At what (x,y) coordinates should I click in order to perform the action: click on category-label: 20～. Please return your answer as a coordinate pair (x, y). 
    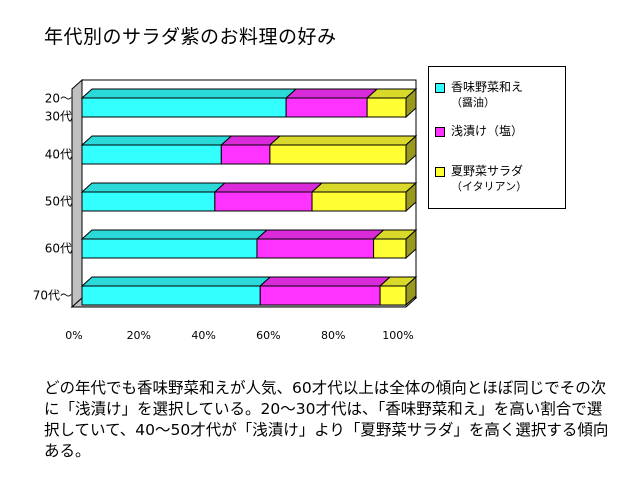
    Looking at the image, I should click on (58, 99).